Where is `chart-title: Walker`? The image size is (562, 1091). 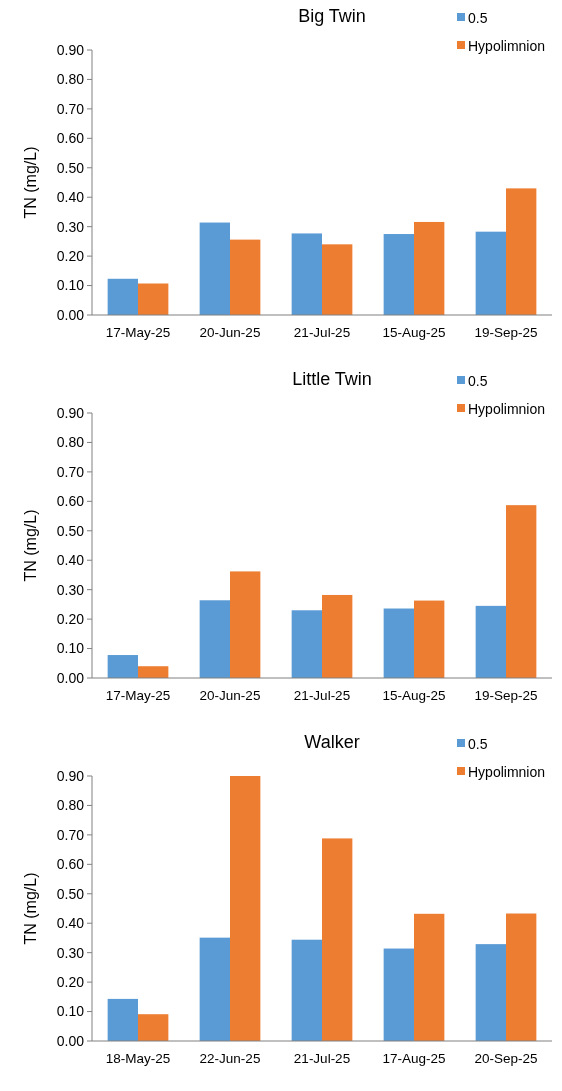
chart-title: Walker is located at coordinates (332, 742).